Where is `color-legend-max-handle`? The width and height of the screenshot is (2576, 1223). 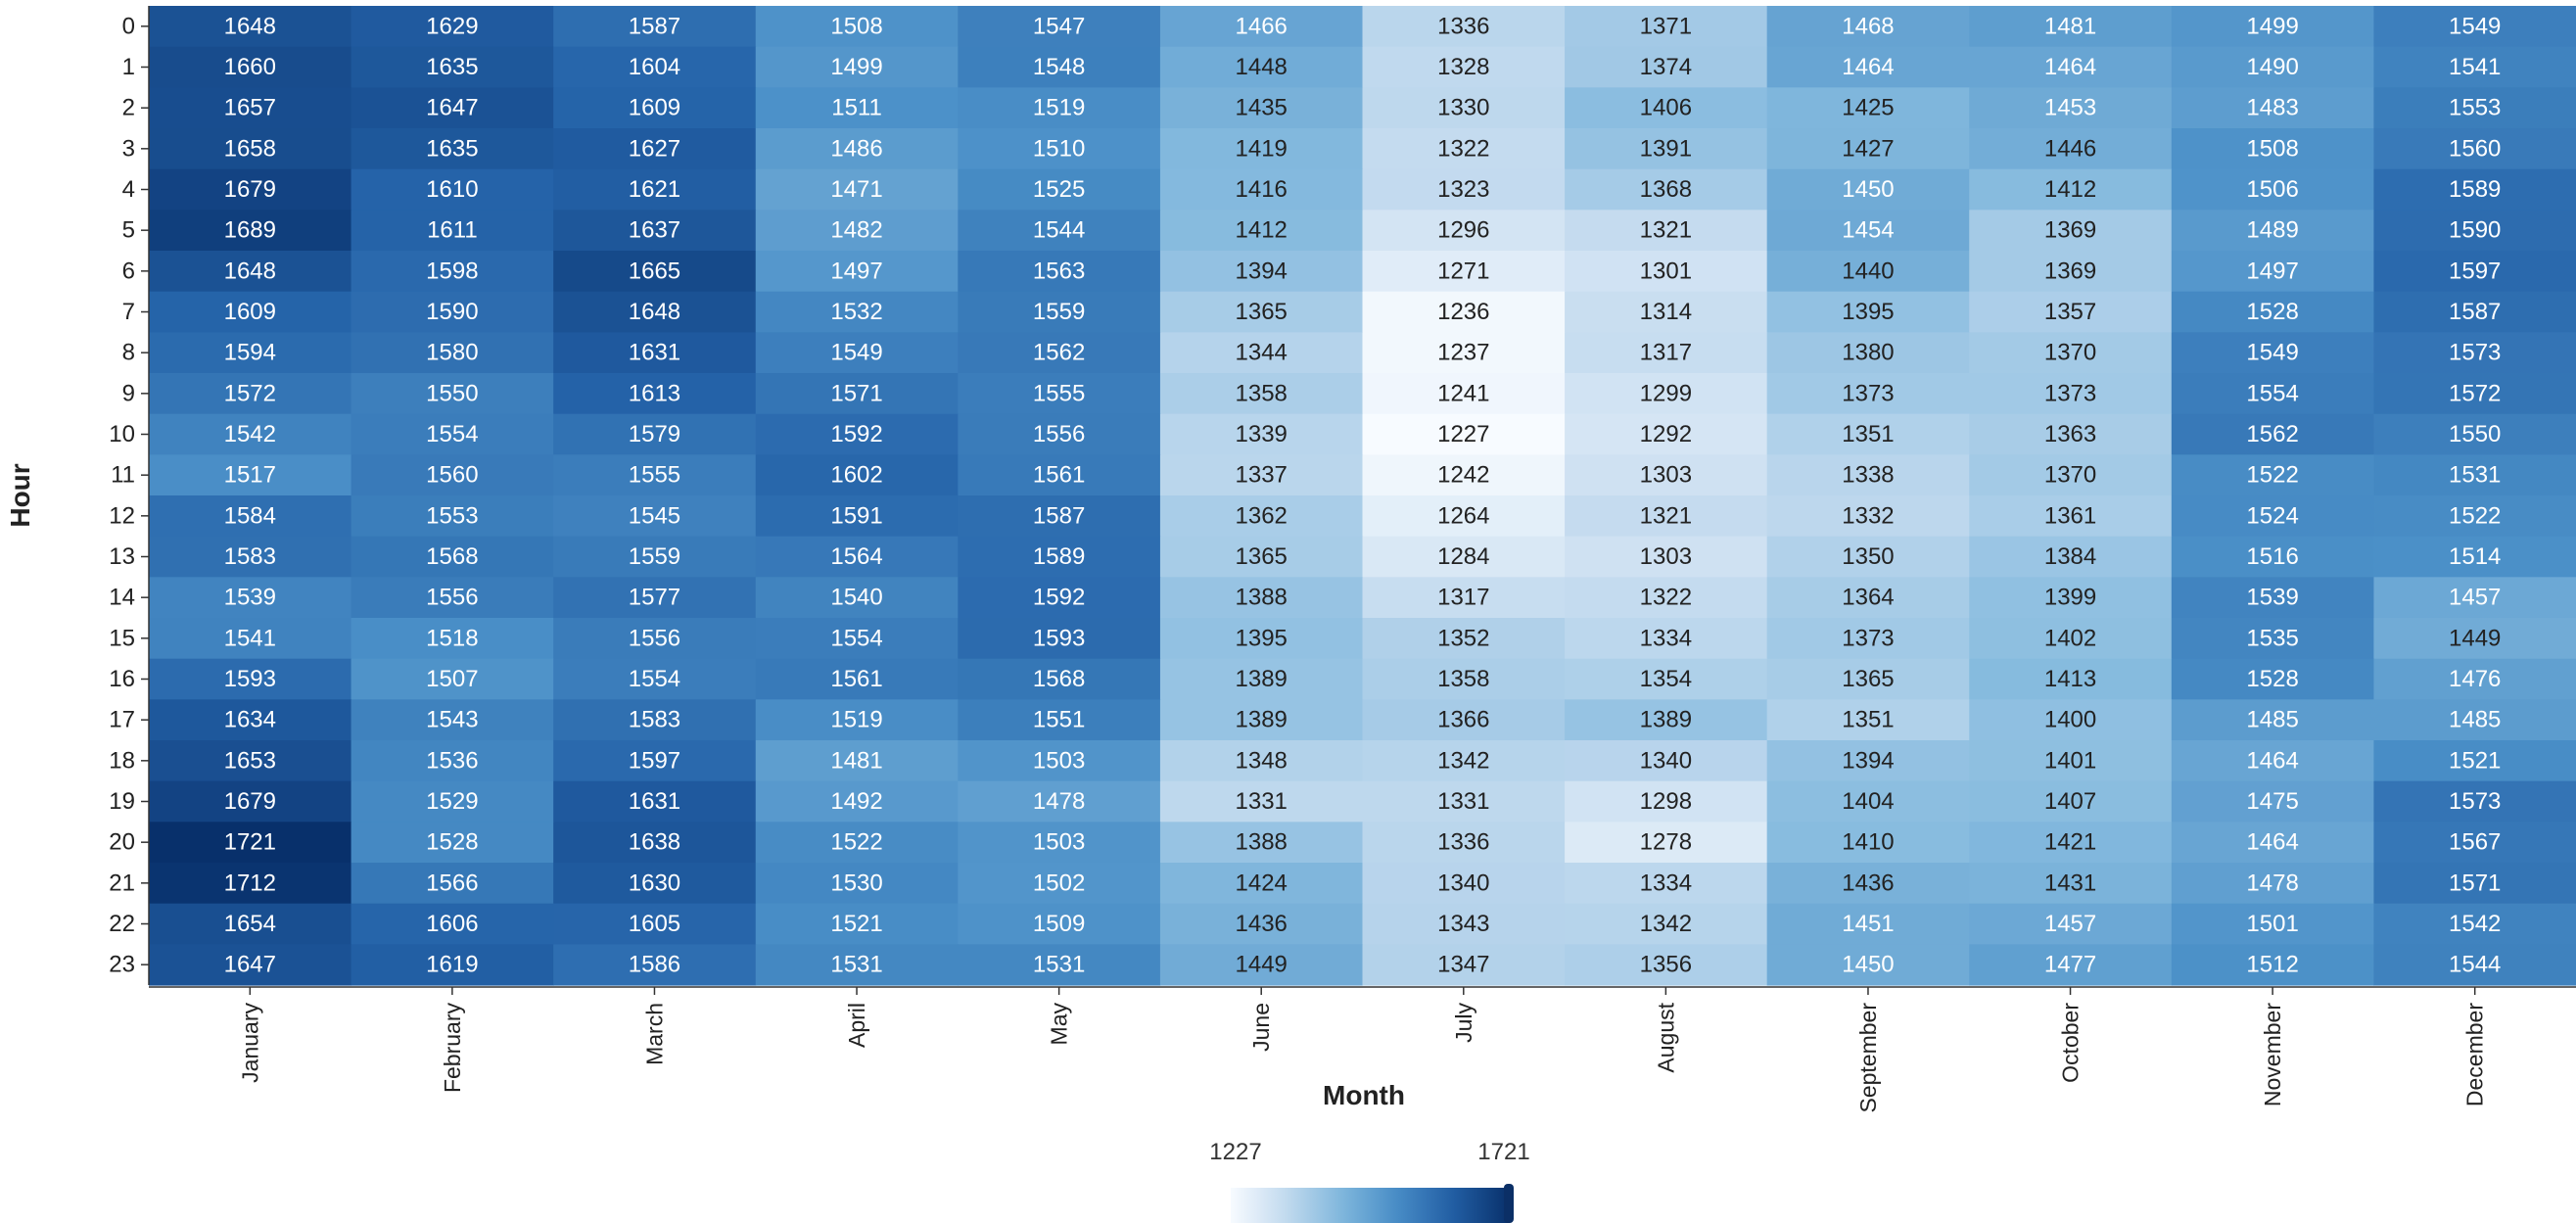 color-legend-max-handle is located at coordinates (1509, 1203).